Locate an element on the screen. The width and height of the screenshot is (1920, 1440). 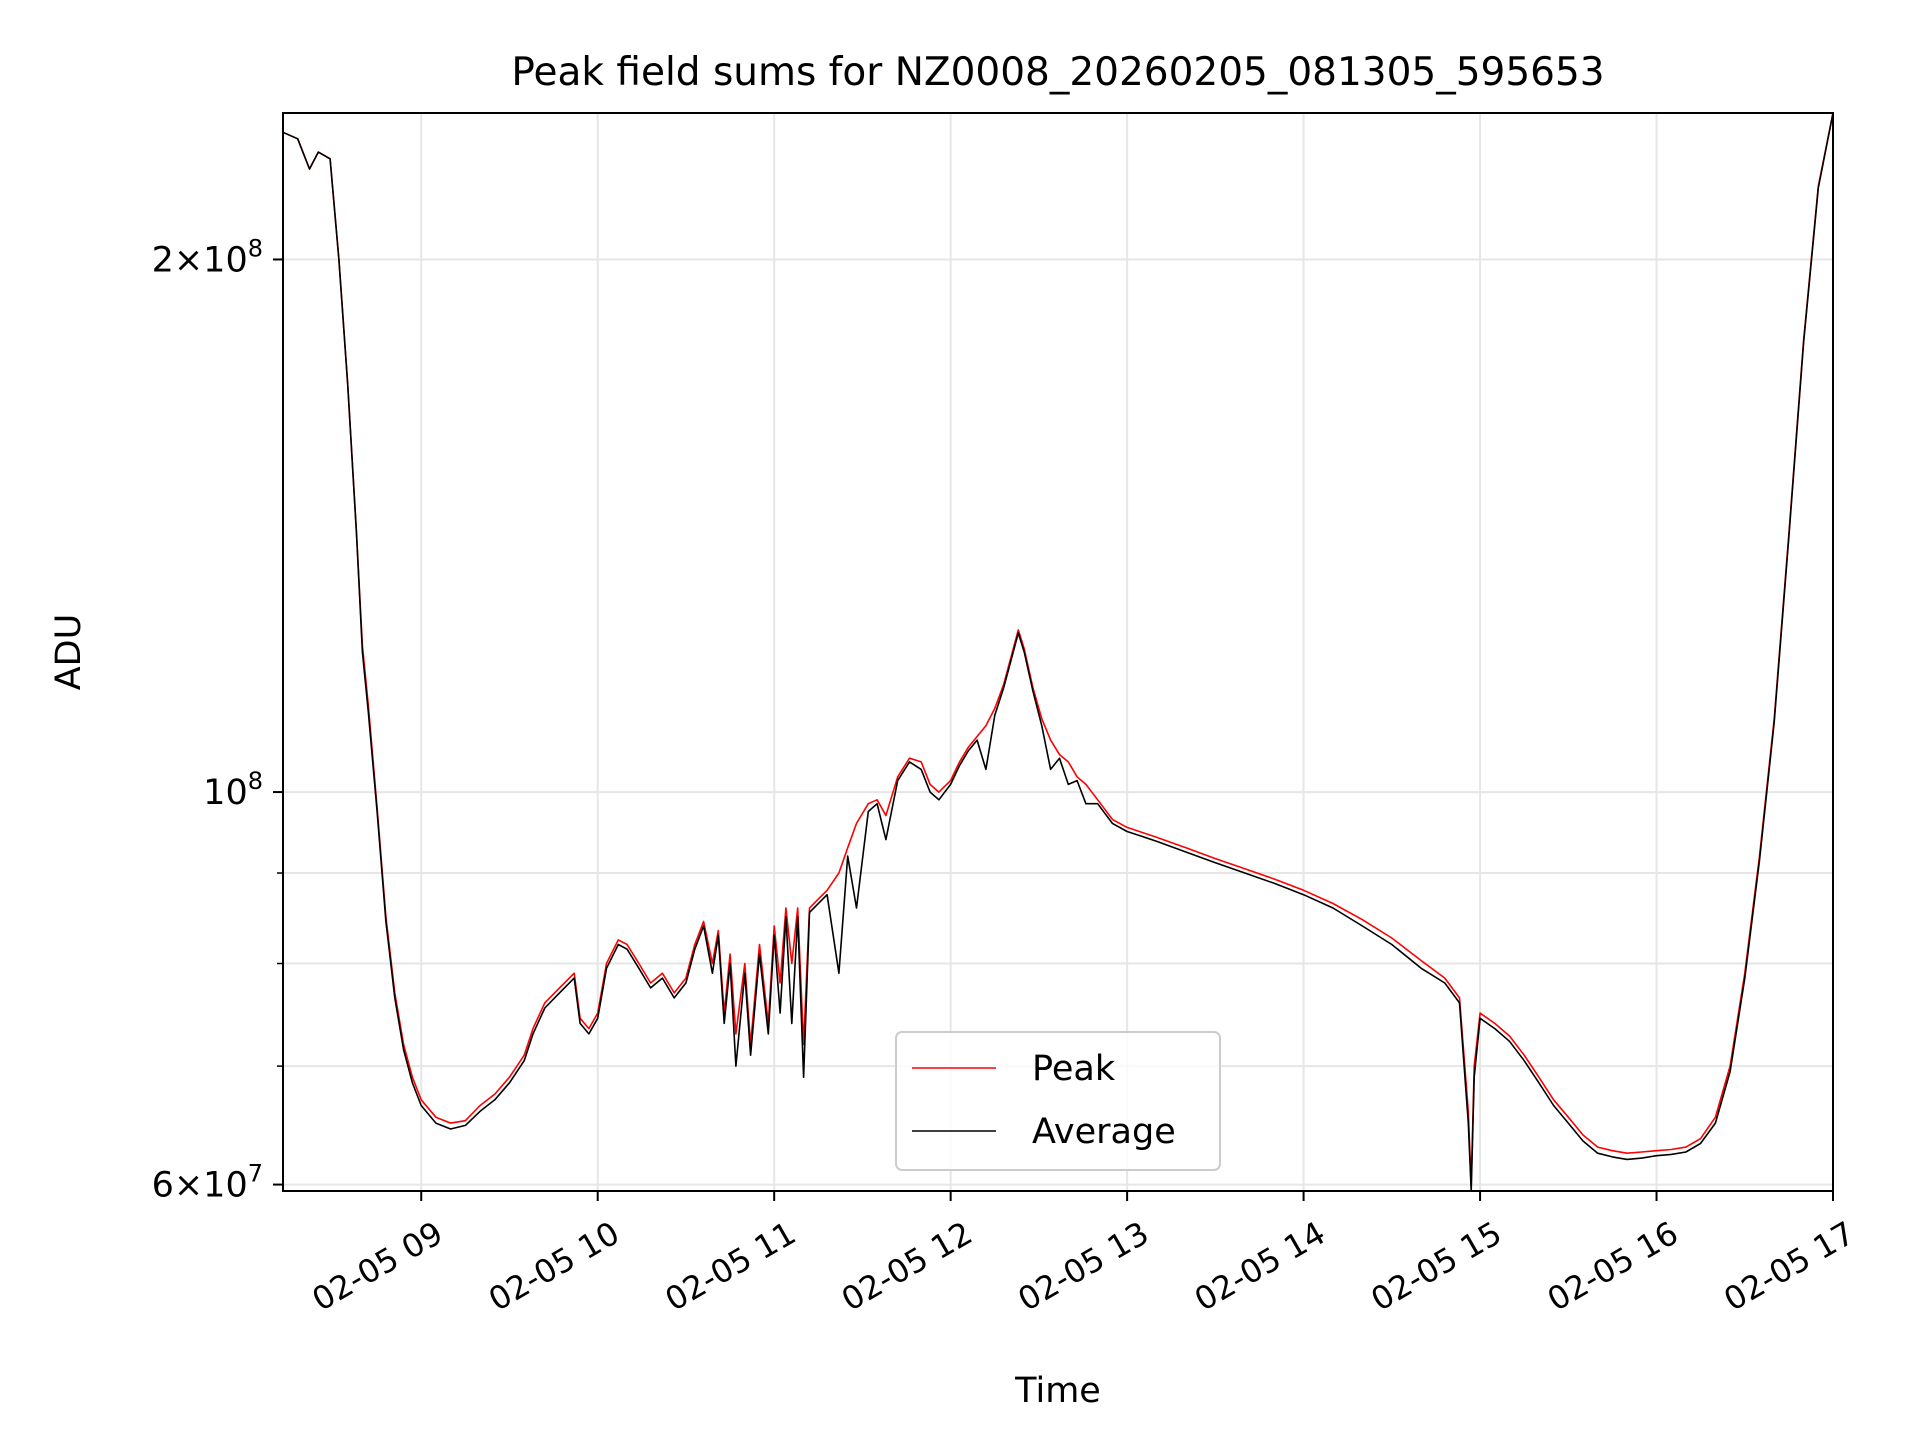
x-axis-label: Time is located at coordinates (1057, 1391).